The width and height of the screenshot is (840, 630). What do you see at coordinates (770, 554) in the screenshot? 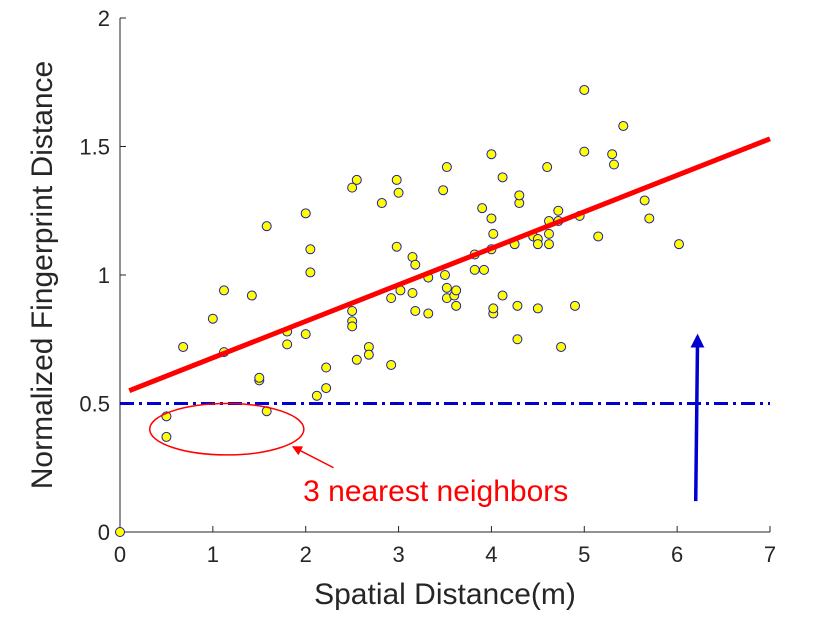
I see `x-tick-label: 7` at bounding box center [770, 554].